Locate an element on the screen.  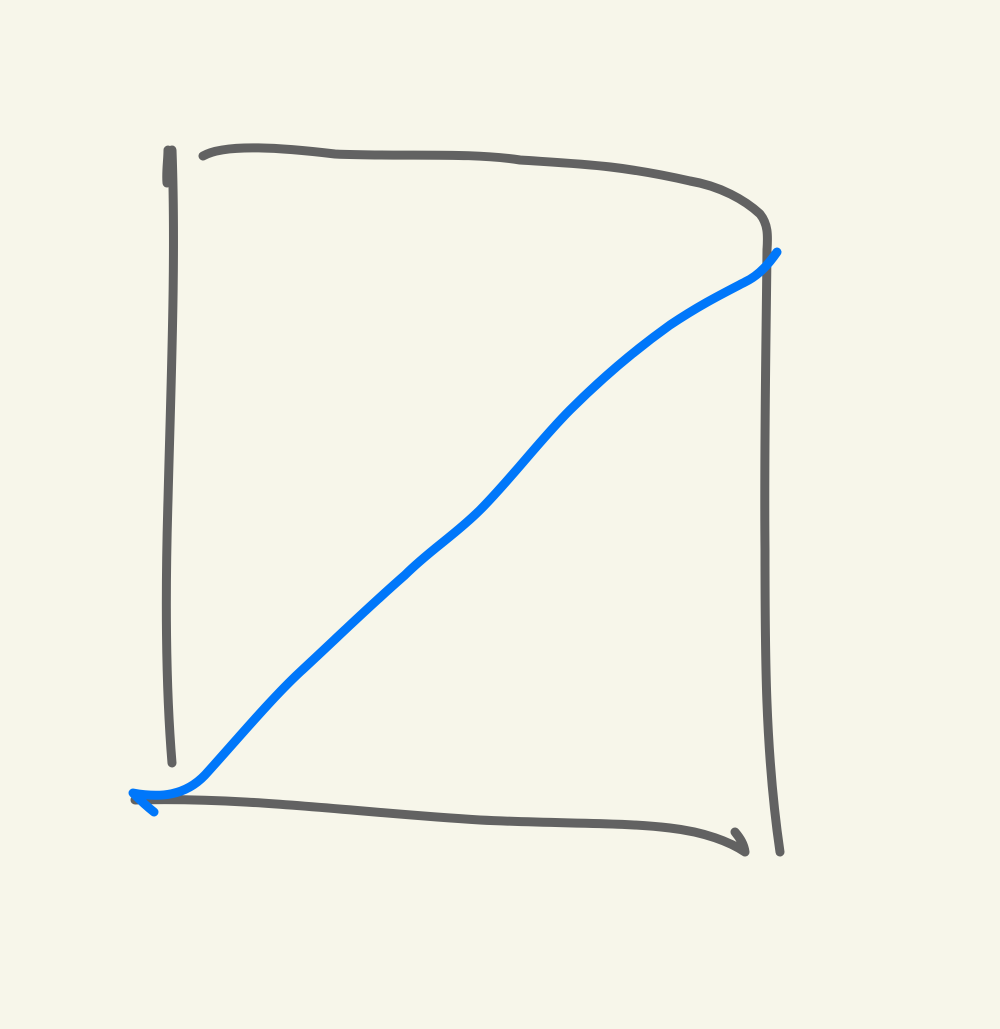
frame-top-edge is located at coordinates (485, 199).